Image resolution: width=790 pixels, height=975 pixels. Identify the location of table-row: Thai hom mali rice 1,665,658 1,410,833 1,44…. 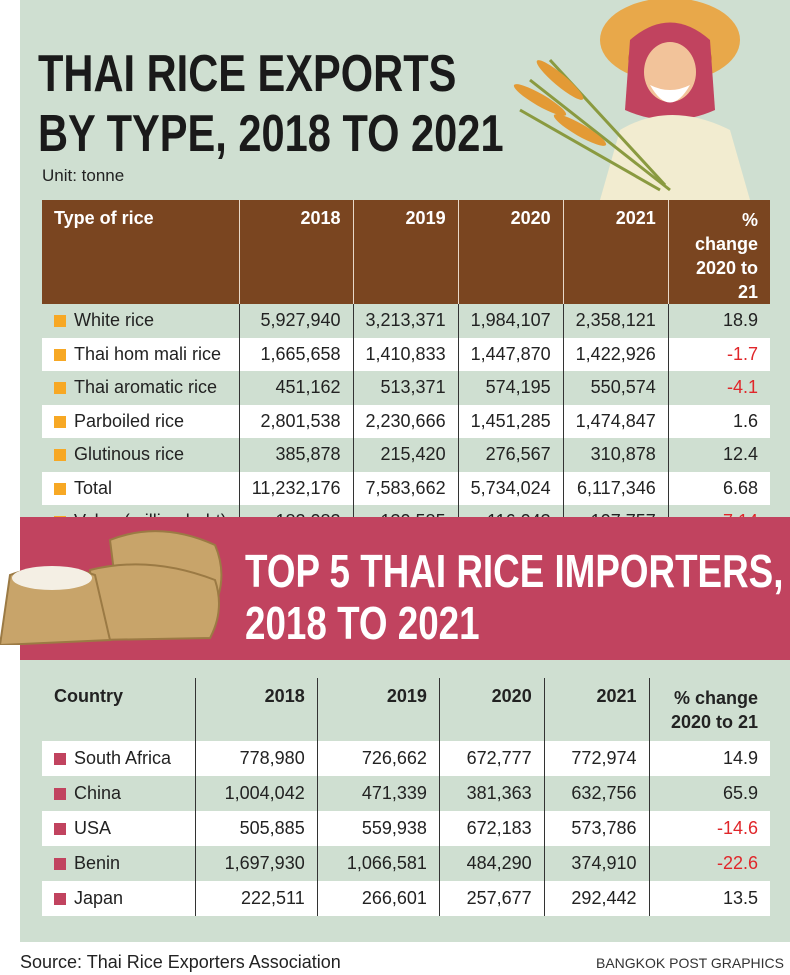
(406, 354).